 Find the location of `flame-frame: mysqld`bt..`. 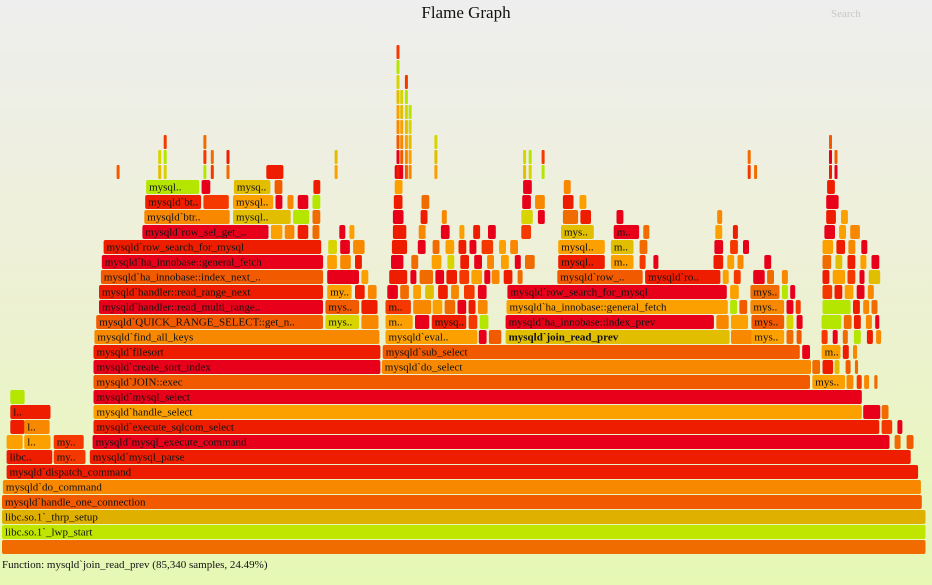

flame-frame: mysqld`bt.. is located at coordinates (173, 202).